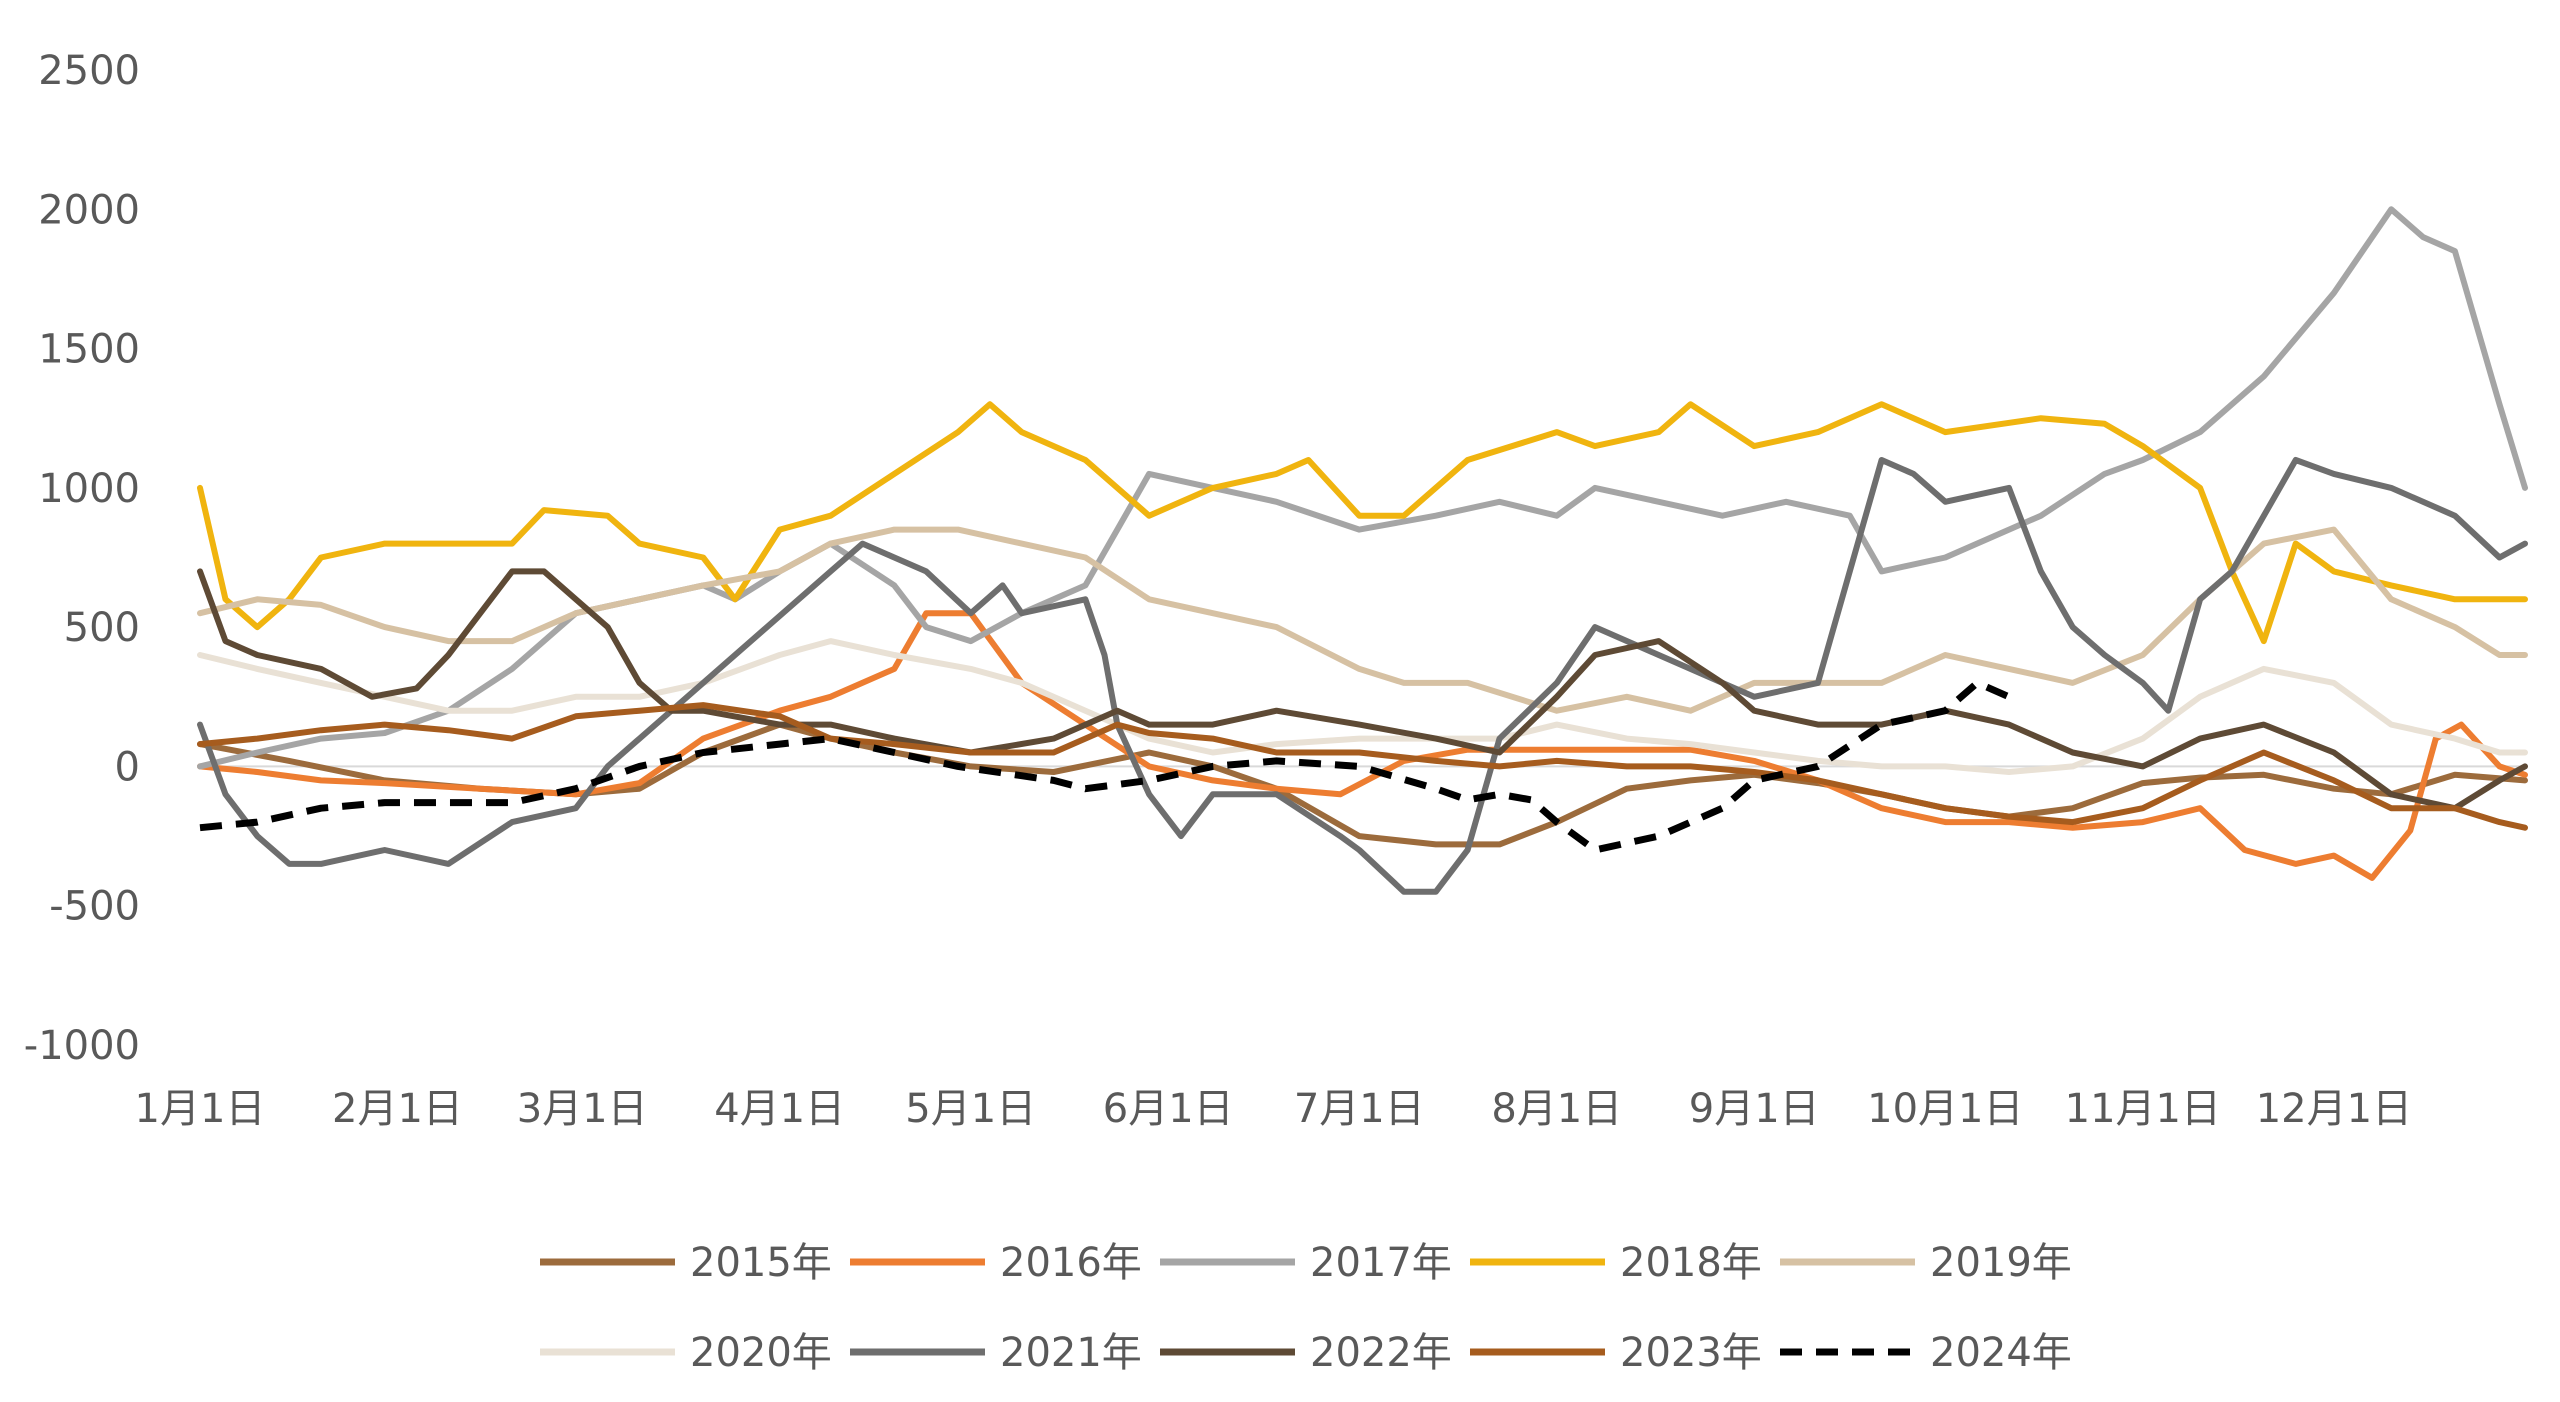  What do you see at coordinates (1616, 1263) in the screenshot?
I see `legend-item: 2018年` at bounding box center [1616, 1263].